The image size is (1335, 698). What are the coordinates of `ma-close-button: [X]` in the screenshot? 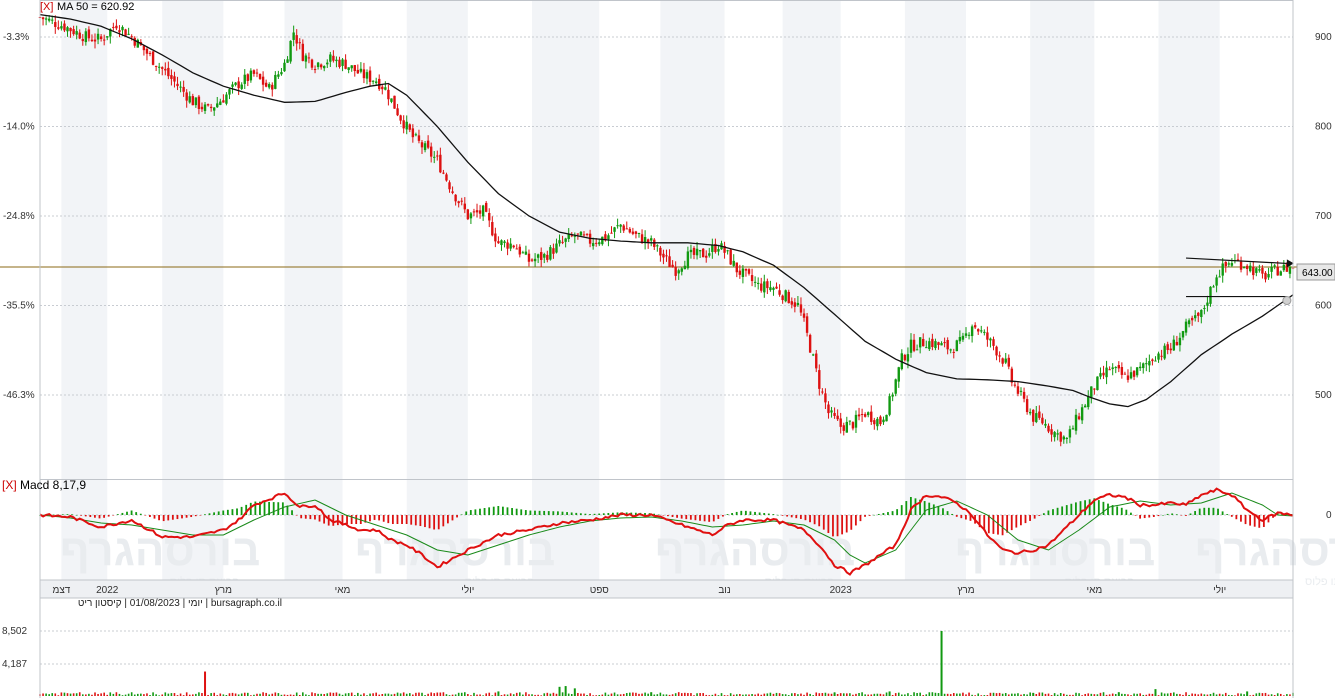 It's located at (46, 7).